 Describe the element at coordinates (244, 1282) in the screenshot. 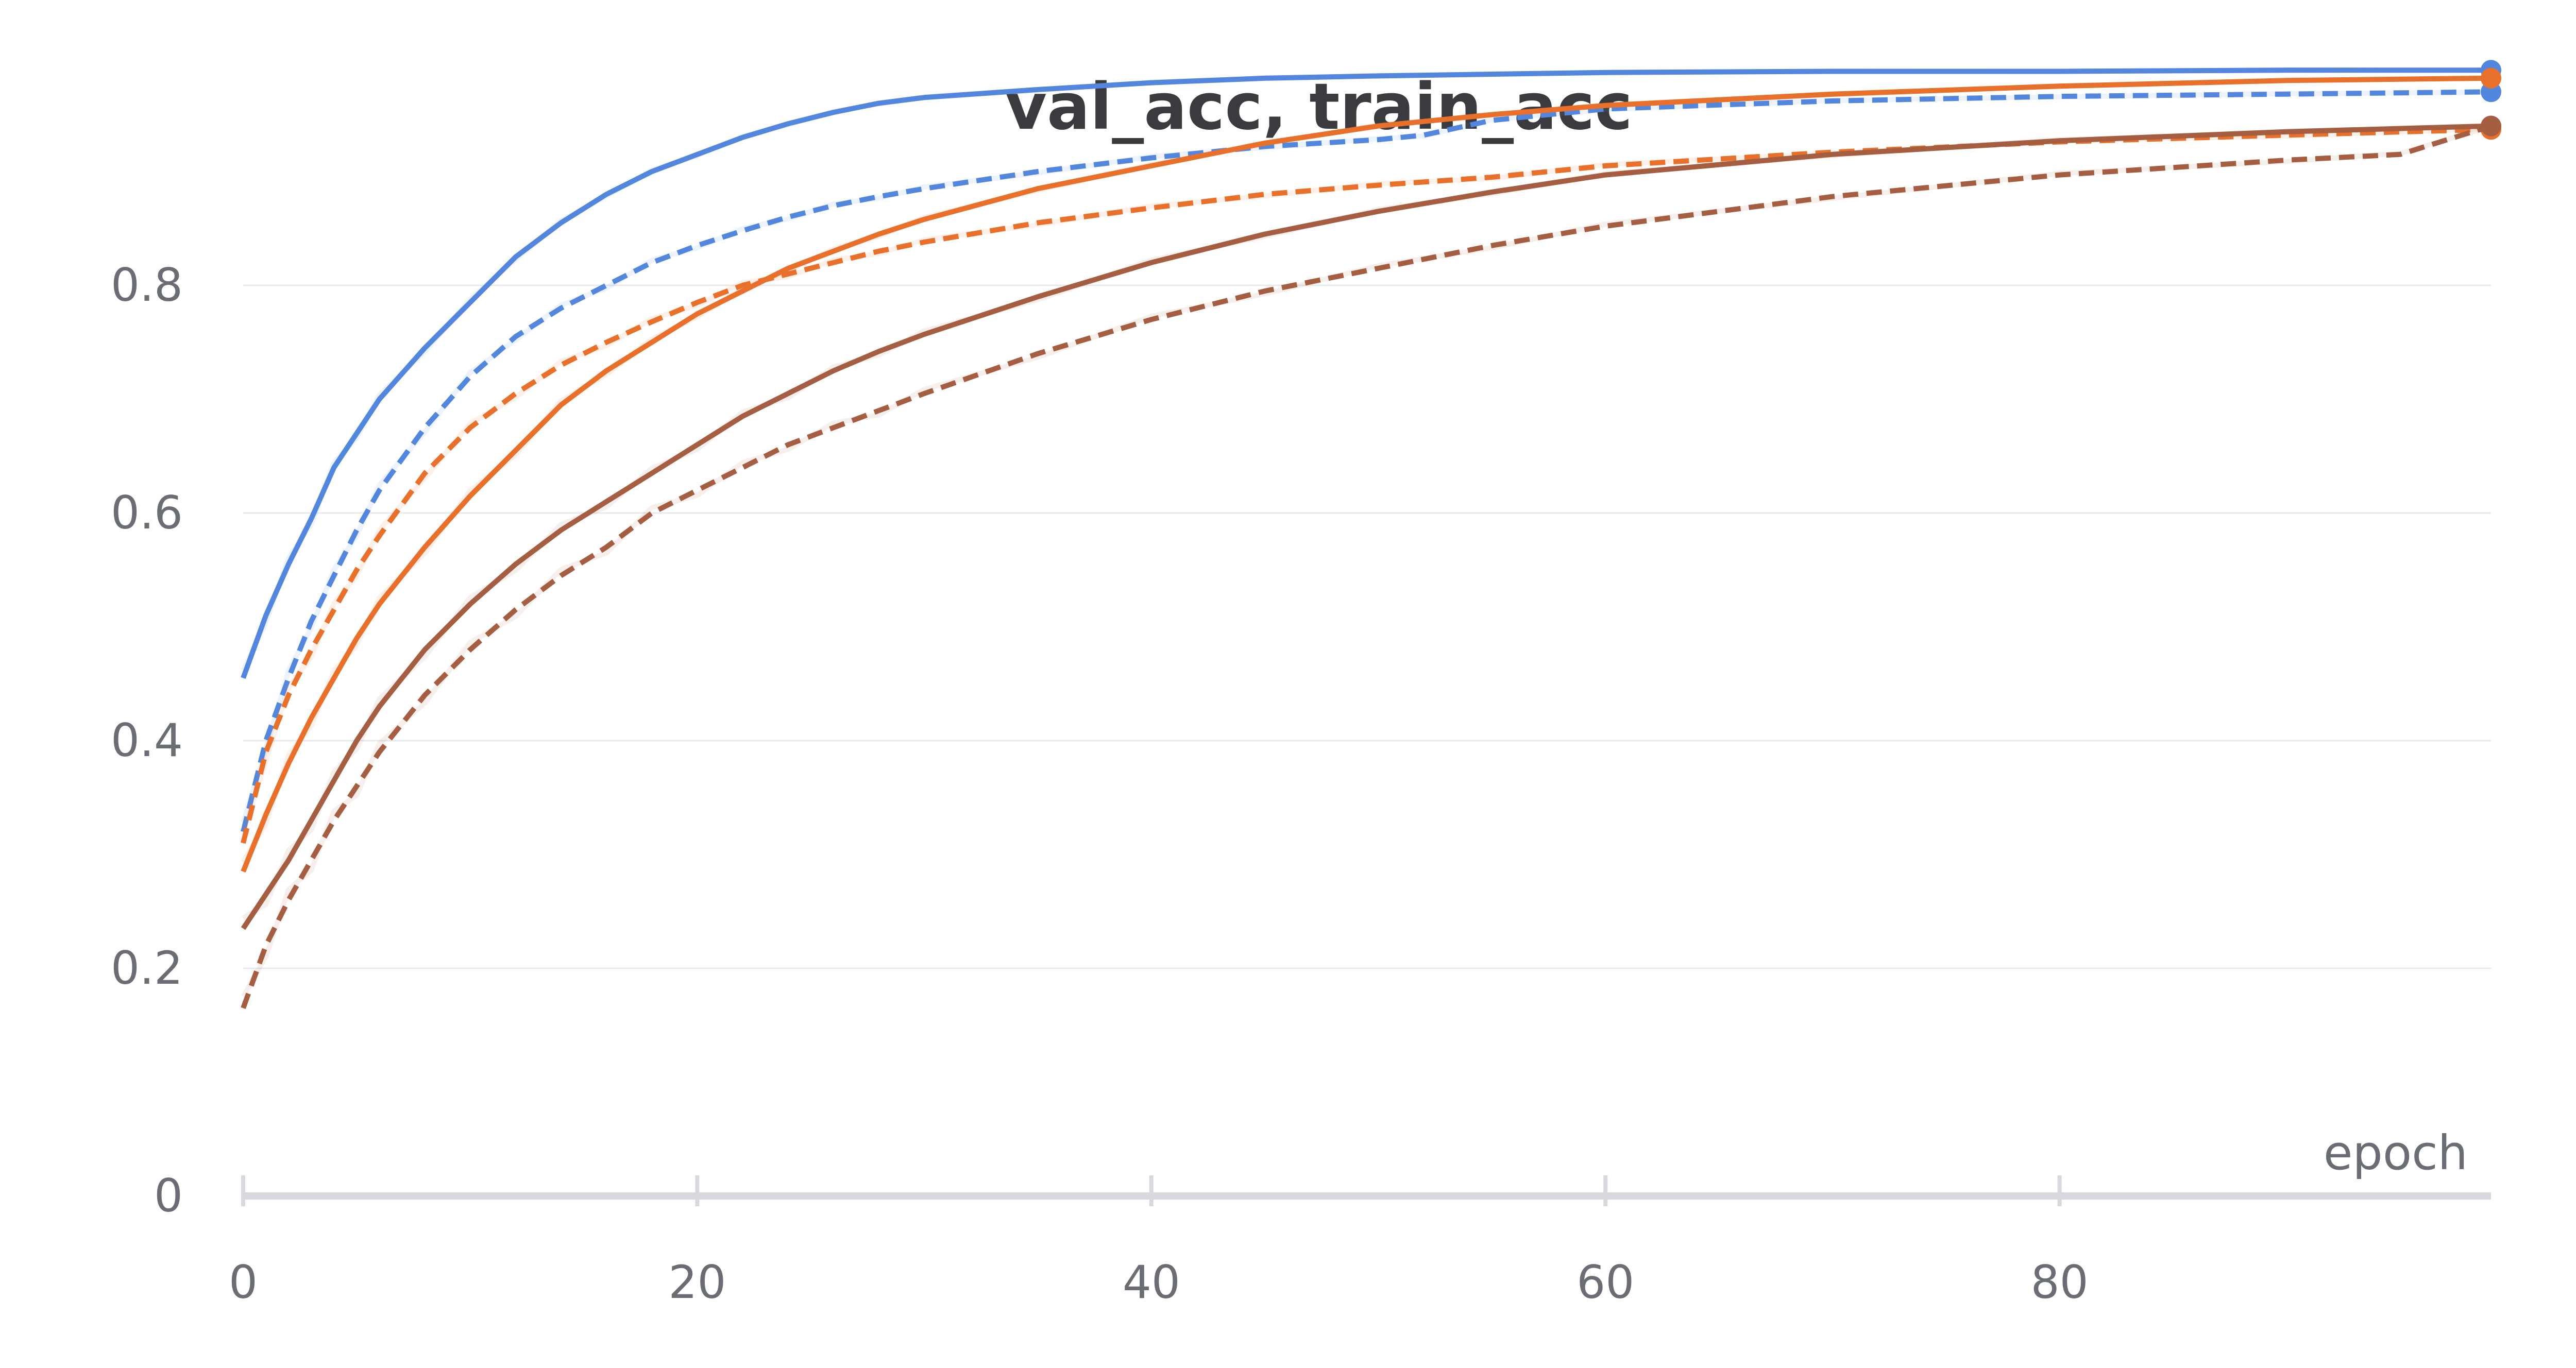

I see `x-tick-label: 0` at that location.